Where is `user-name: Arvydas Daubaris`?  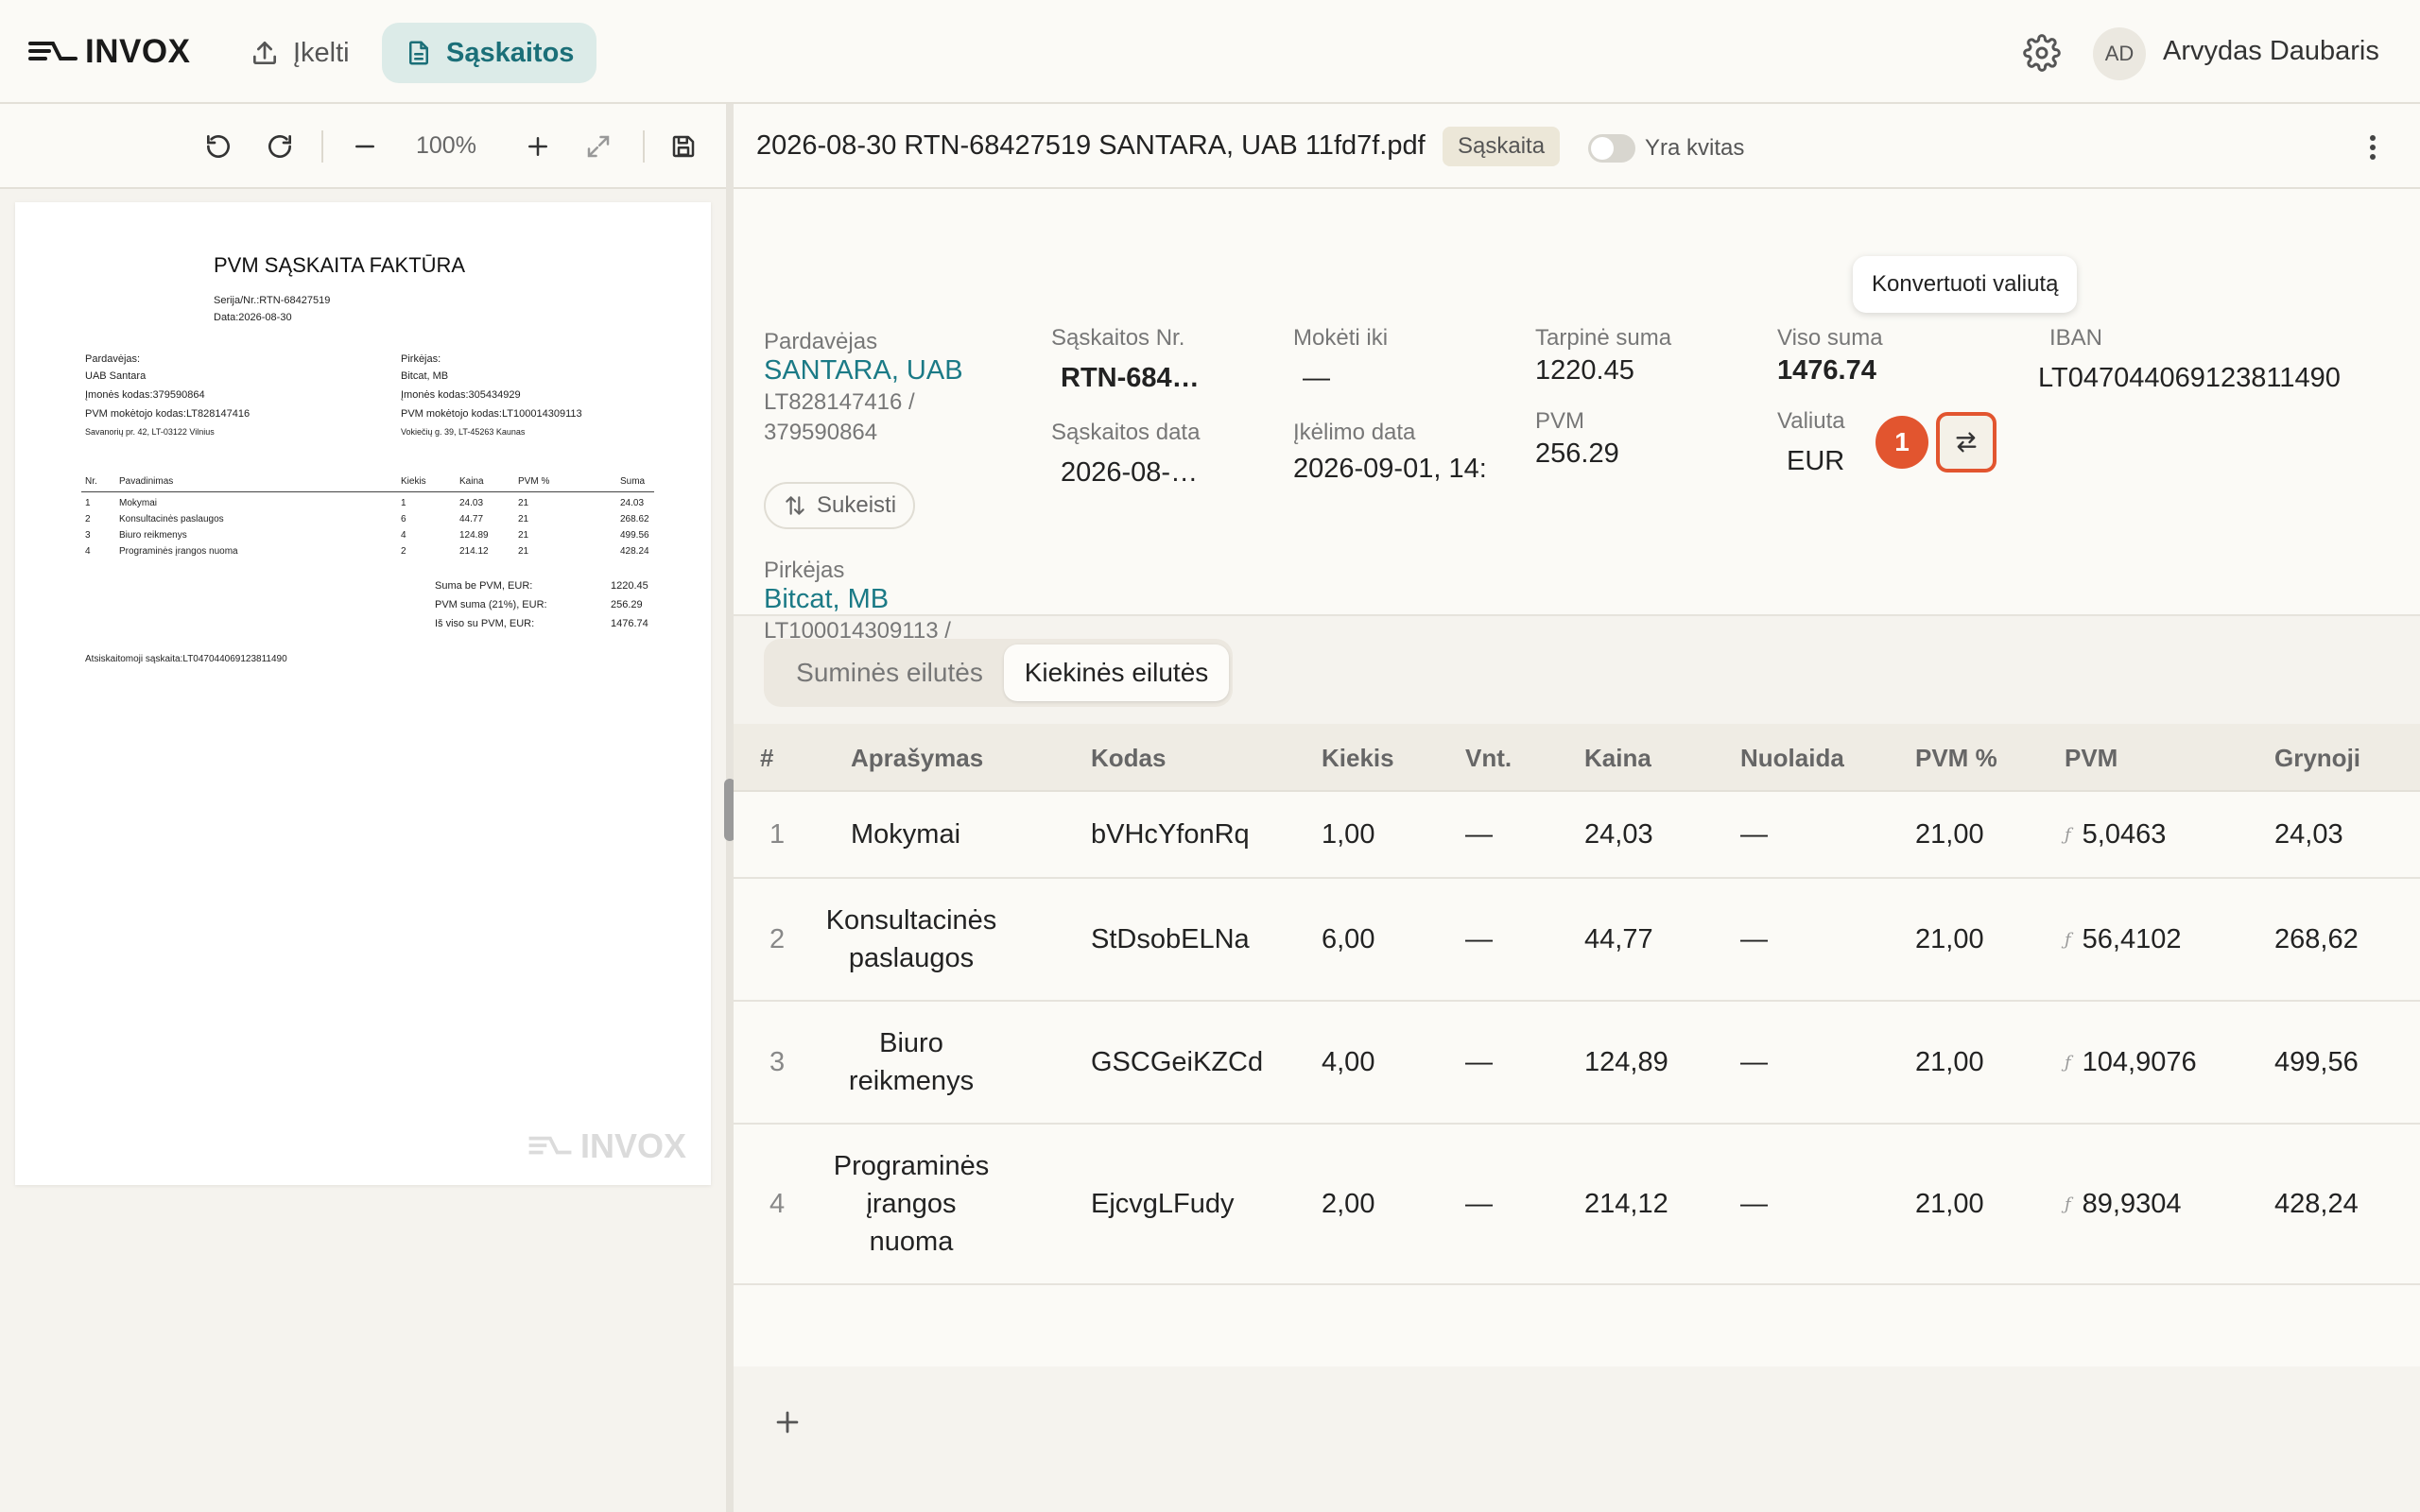
user-name: Arvydas Daubaris is located at coordinates (2271, 51).